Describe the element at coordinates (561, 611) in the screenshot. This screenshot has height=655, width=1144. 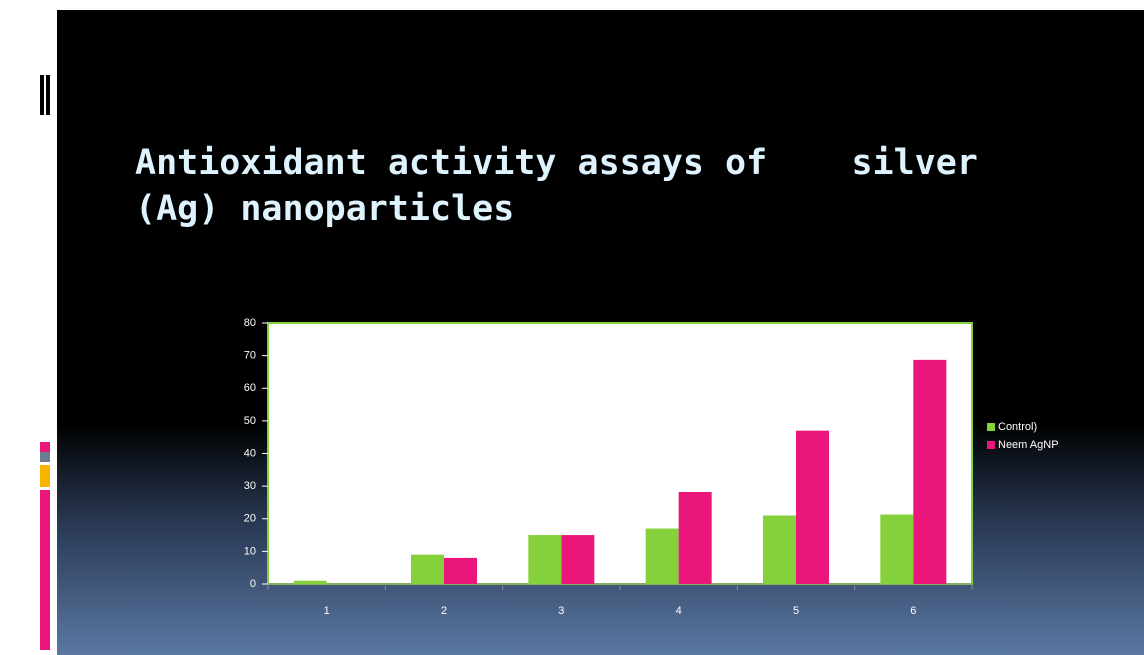
I see `x-tick-label: 3` at that location.